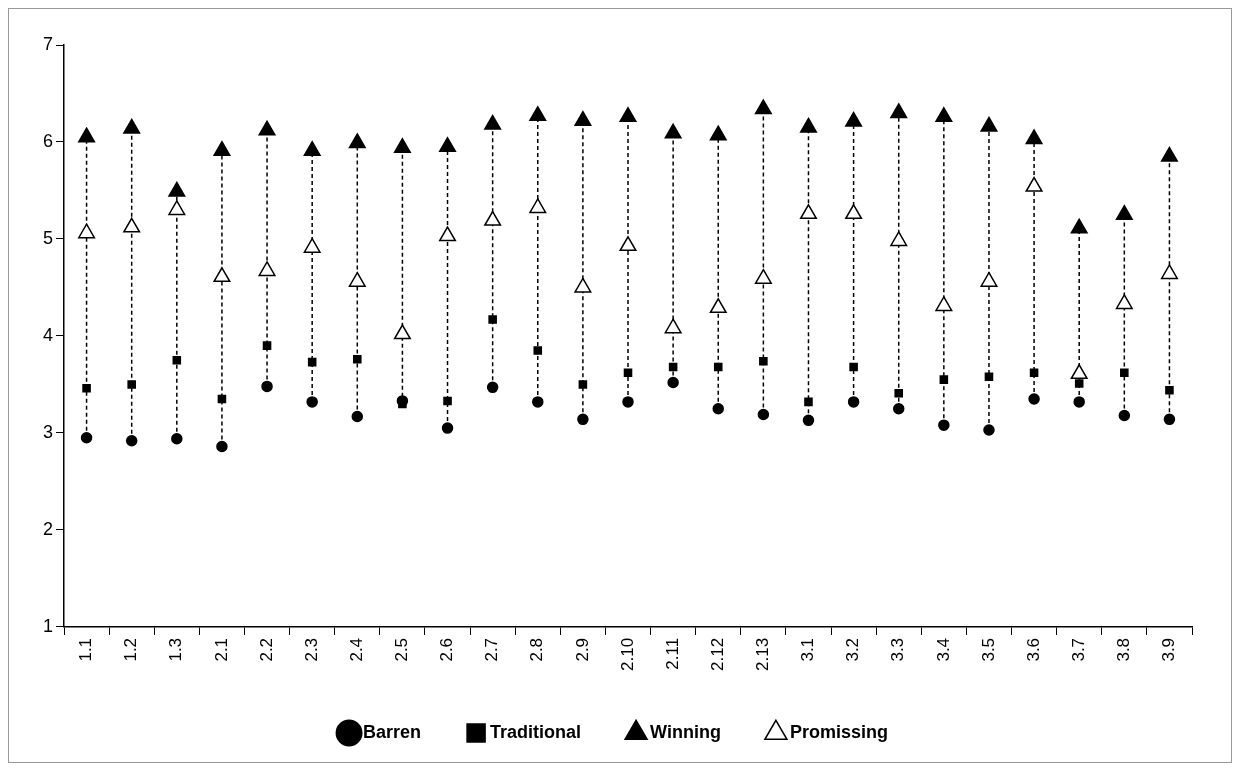 The width and height of the screenshot is (1242, 772). I want to click on x-tick-label: 2.12, so click(717, 654).